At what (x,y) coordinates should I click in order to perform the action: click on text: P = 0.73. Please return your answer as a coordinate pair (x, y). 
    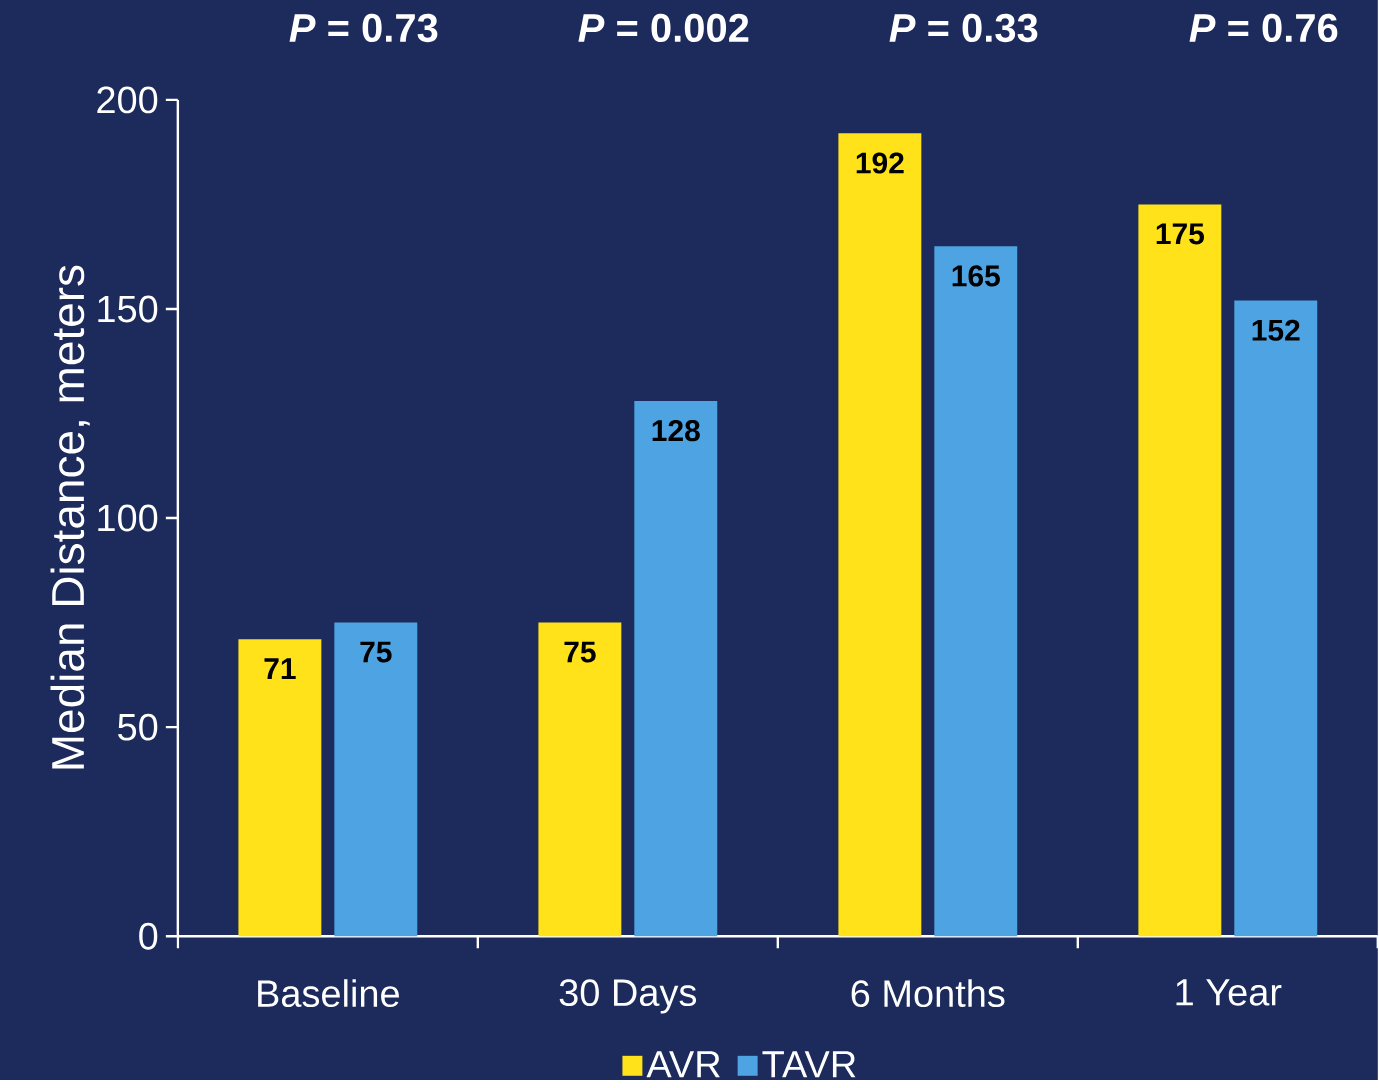
    Looking at the image, I should click on (363, 27).